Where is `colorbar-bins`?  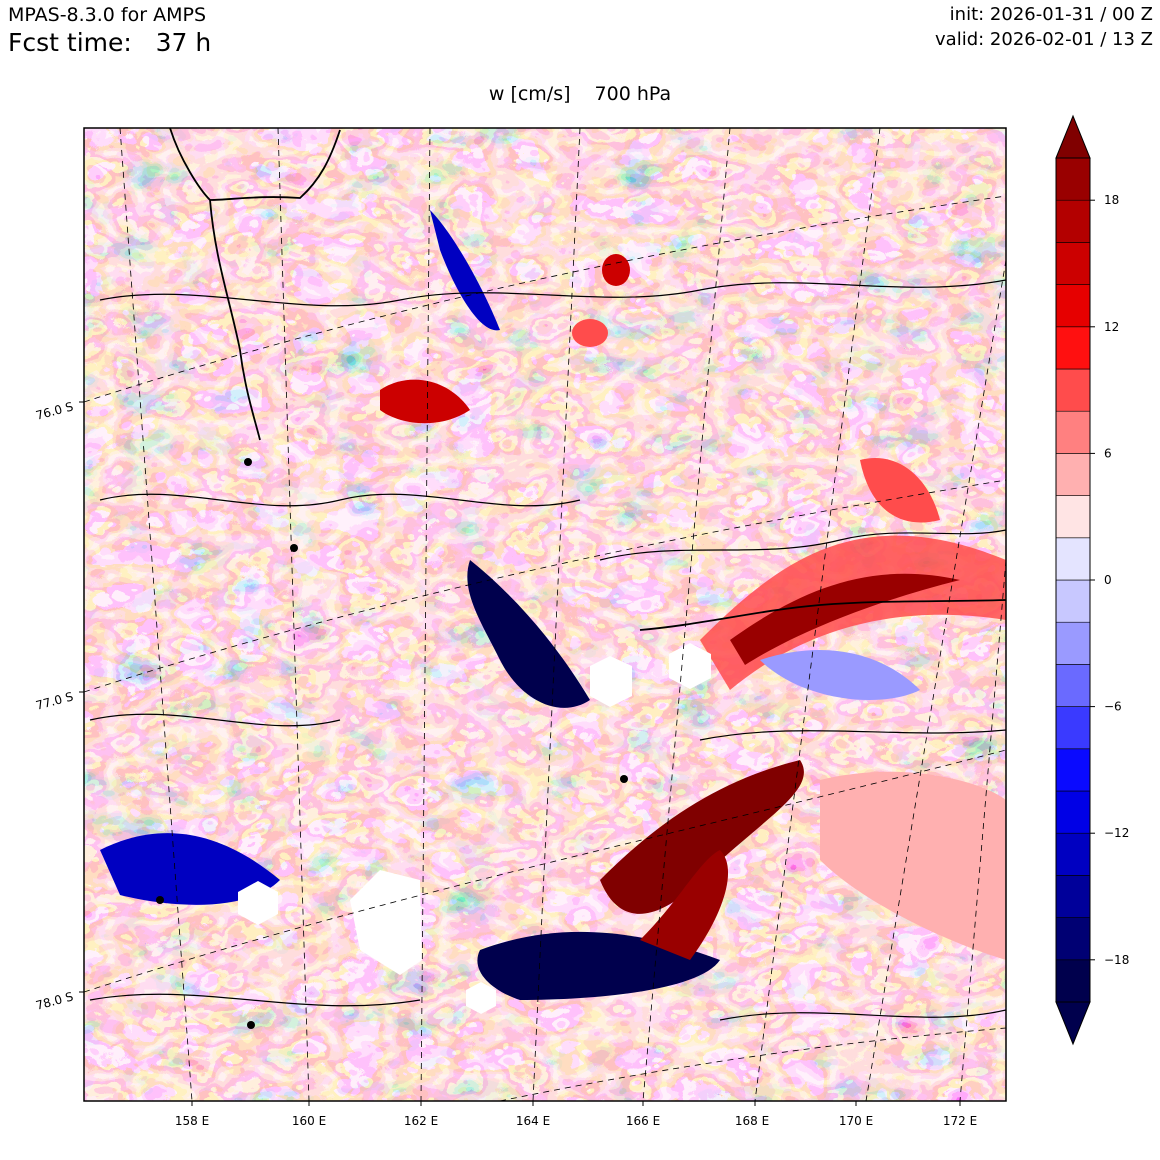
colorbar-bins is located at coordinates (1073, 580).